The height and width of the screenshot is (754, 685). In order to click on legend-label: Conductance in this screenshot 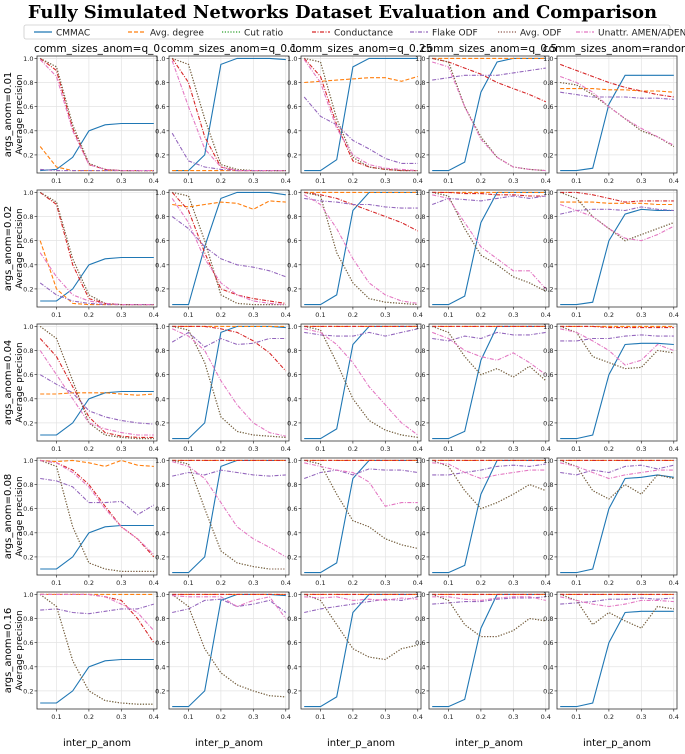, I will do `click(364, 34)`.